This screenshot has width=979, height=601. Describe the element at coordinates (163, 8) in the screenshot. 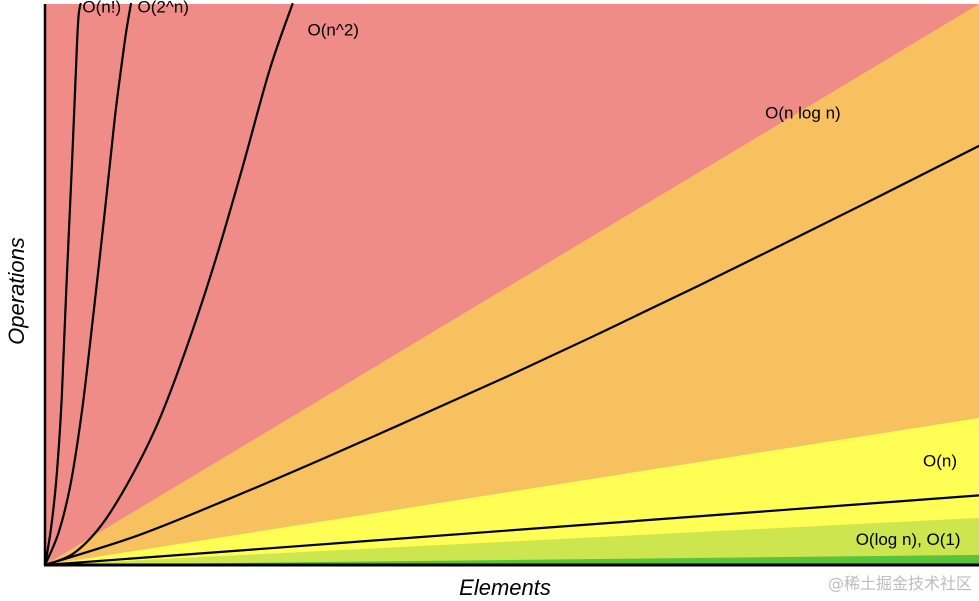

I see `series-label-o-2-n: O(2^n)` at that location.